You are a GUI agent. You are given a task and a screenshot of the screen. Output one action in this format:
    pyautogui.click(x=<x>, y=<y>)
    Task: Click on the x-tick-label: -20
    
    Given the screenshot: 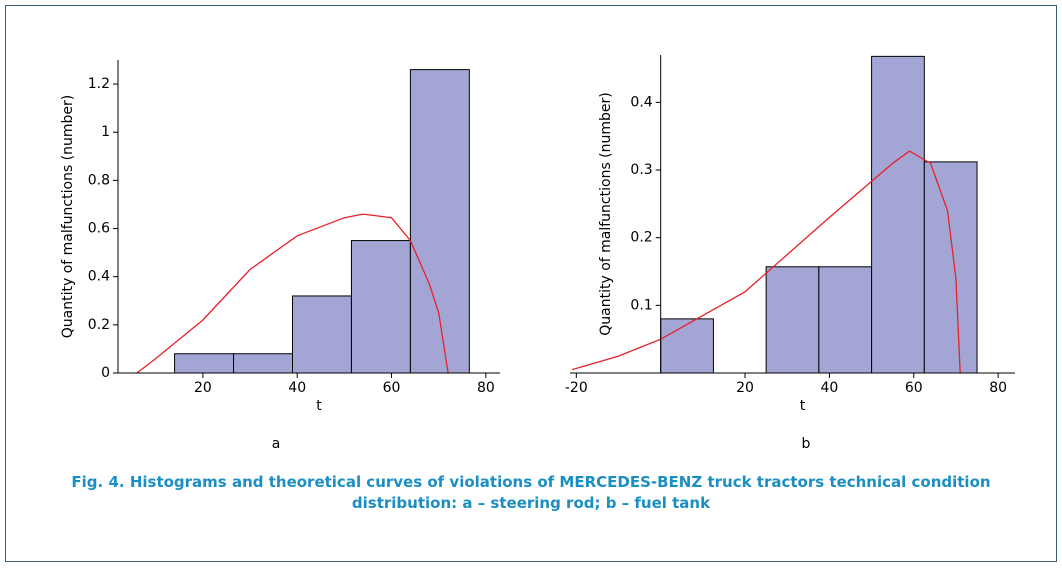 What is the action you would take?
    pyautogui.click(x=576, y=388)
    